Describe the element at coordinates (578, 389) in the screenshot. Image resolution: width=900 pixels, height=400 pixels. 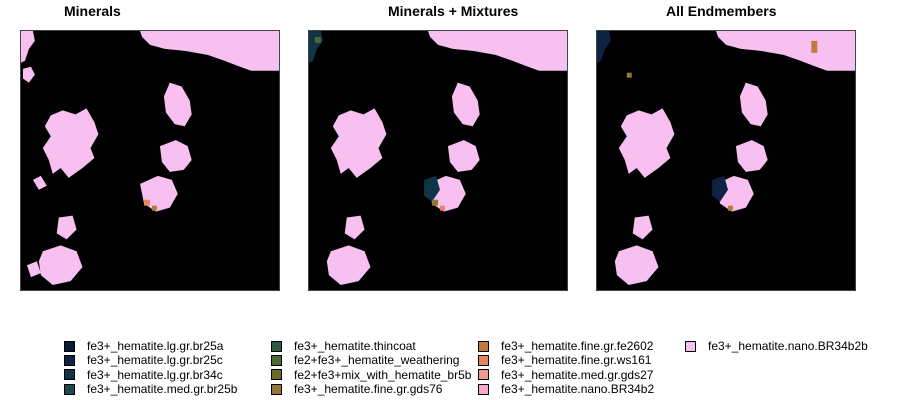
I see `legend-label: fe3+_hematite.nano.BR34b2` at that location.